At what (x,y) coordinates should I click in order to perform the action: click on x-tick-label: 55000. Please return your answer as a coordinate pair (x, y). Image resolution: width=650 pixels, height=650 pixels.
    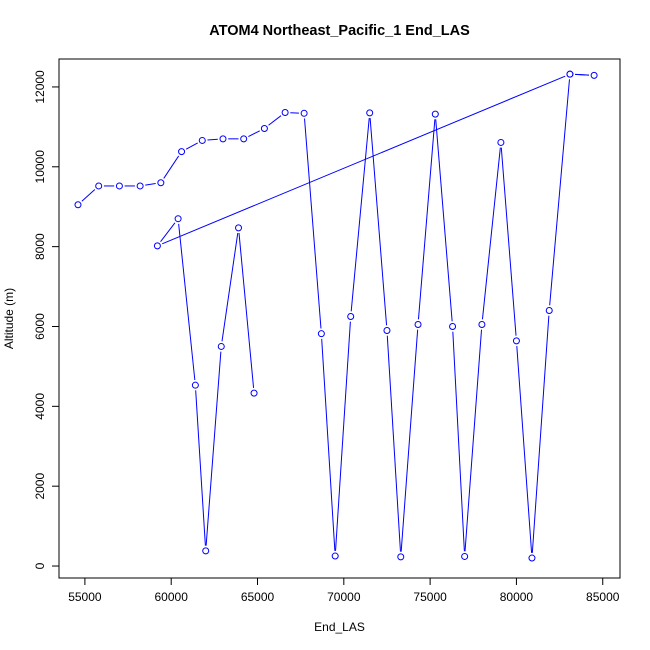
    Looking at the image, I should click on (85, 597).